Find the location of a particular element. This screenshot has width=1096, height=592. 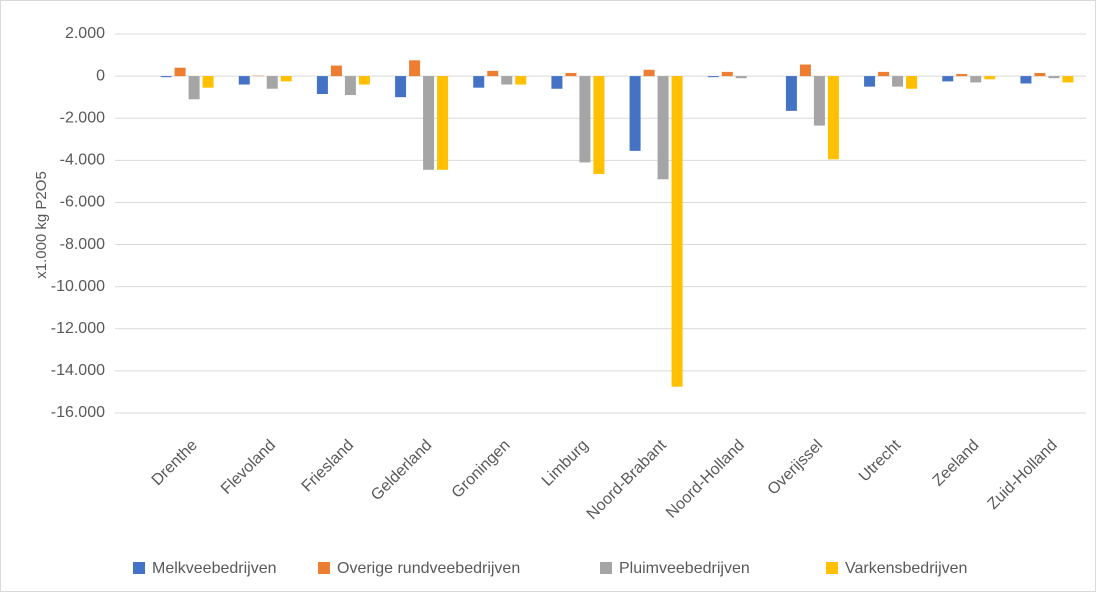

y-tick-label: -6.000 is located at coordinates (82, 202).